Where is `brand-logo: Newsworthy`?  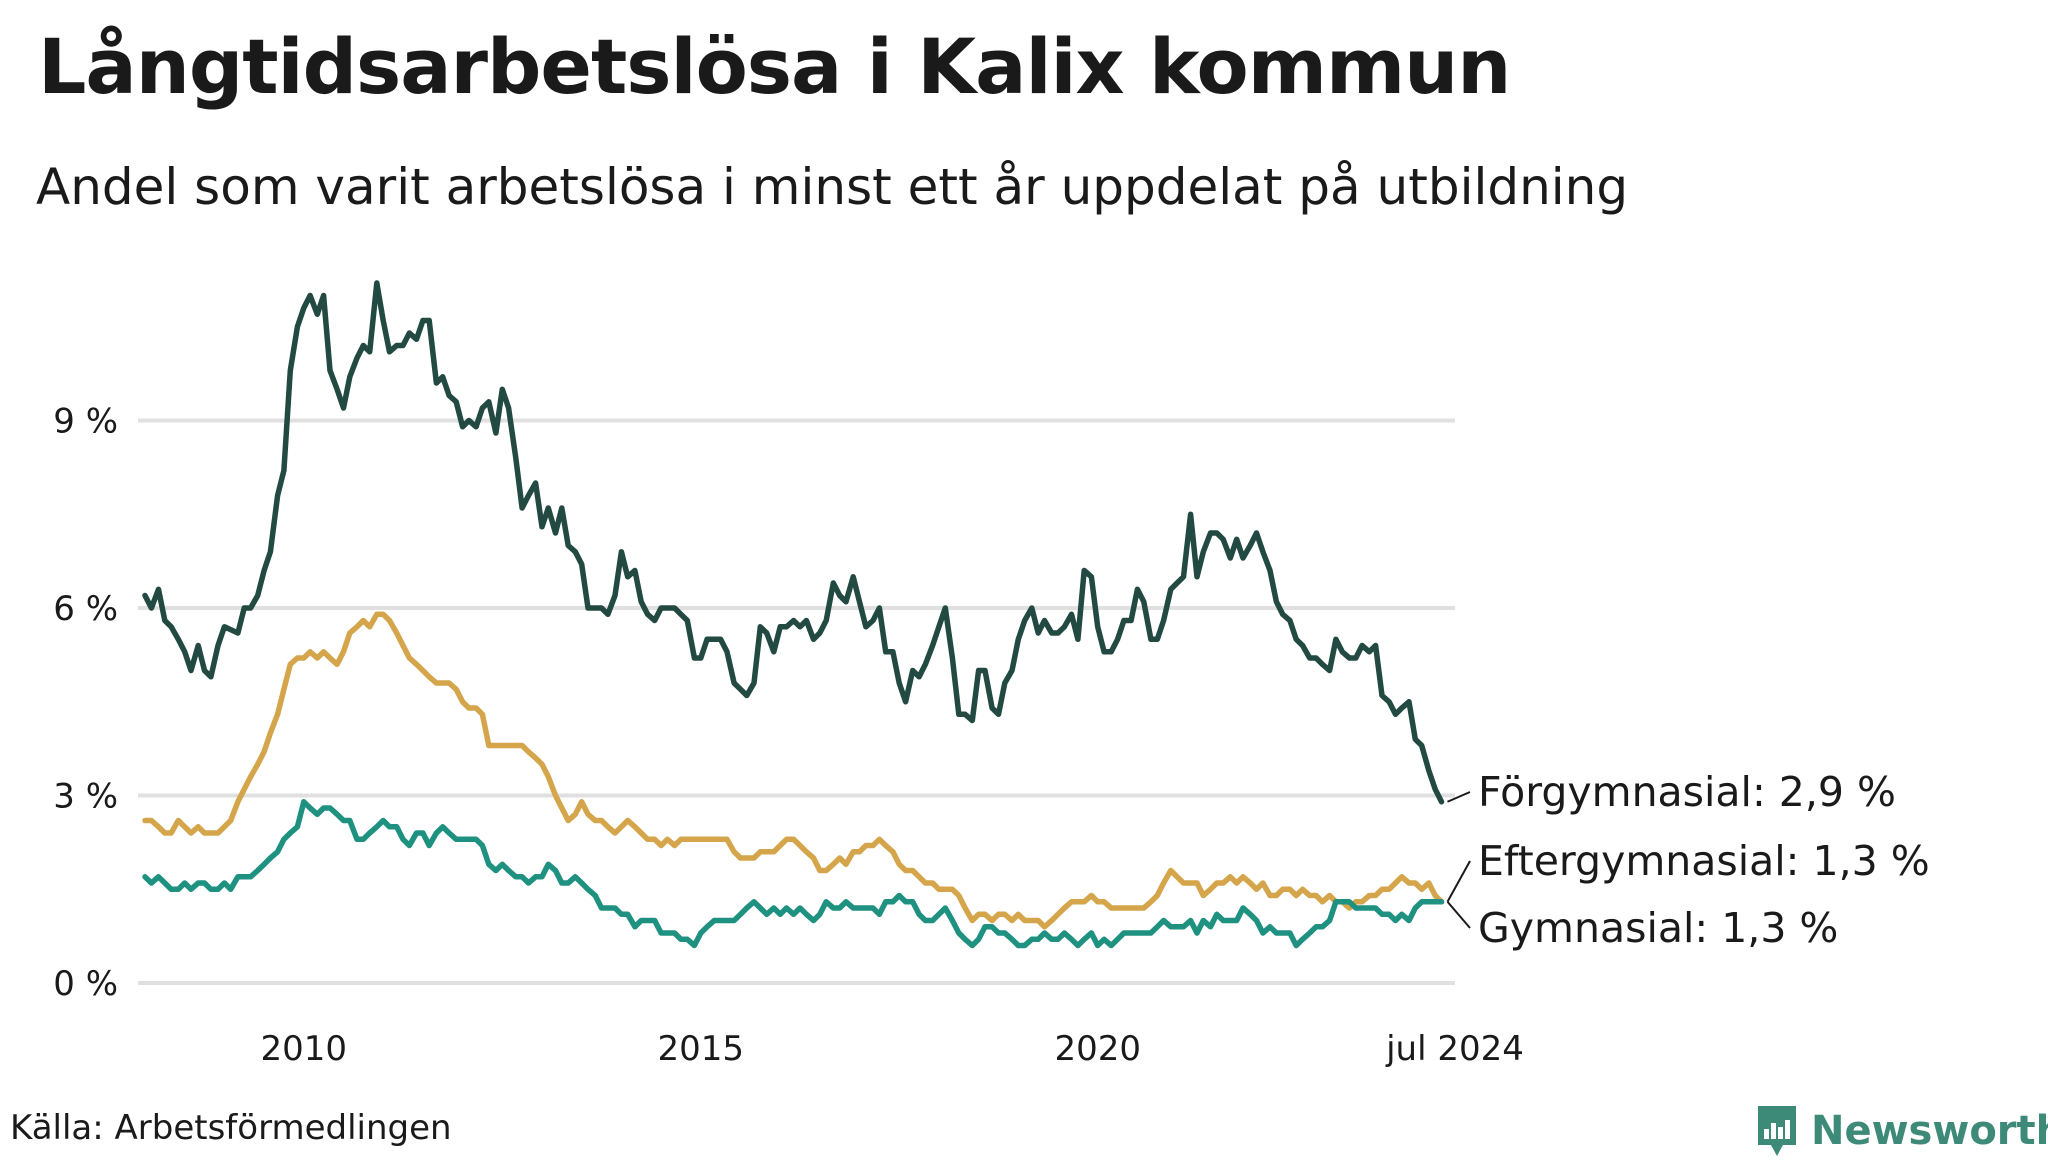 brand-logo: Newsworthy is located at coordinates (1901, 1131).